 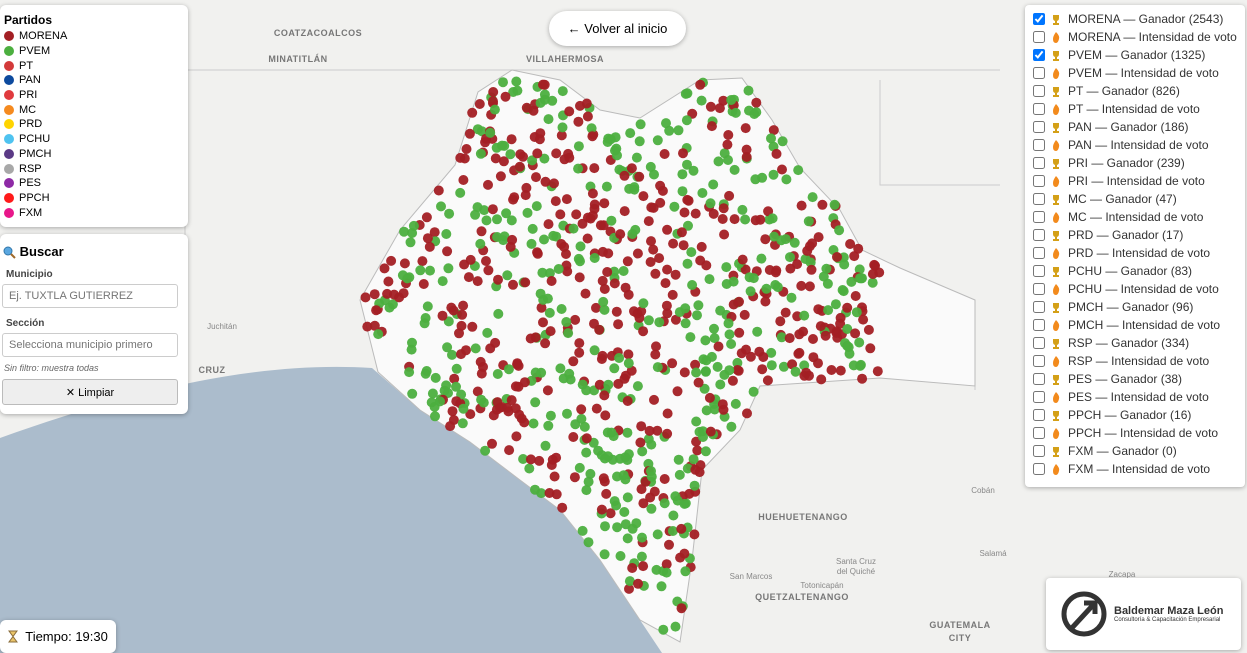 What do you see at coordinates (9, 51) in the screenshot?
I see `legend-swatch` at bounding box center [9, 51].